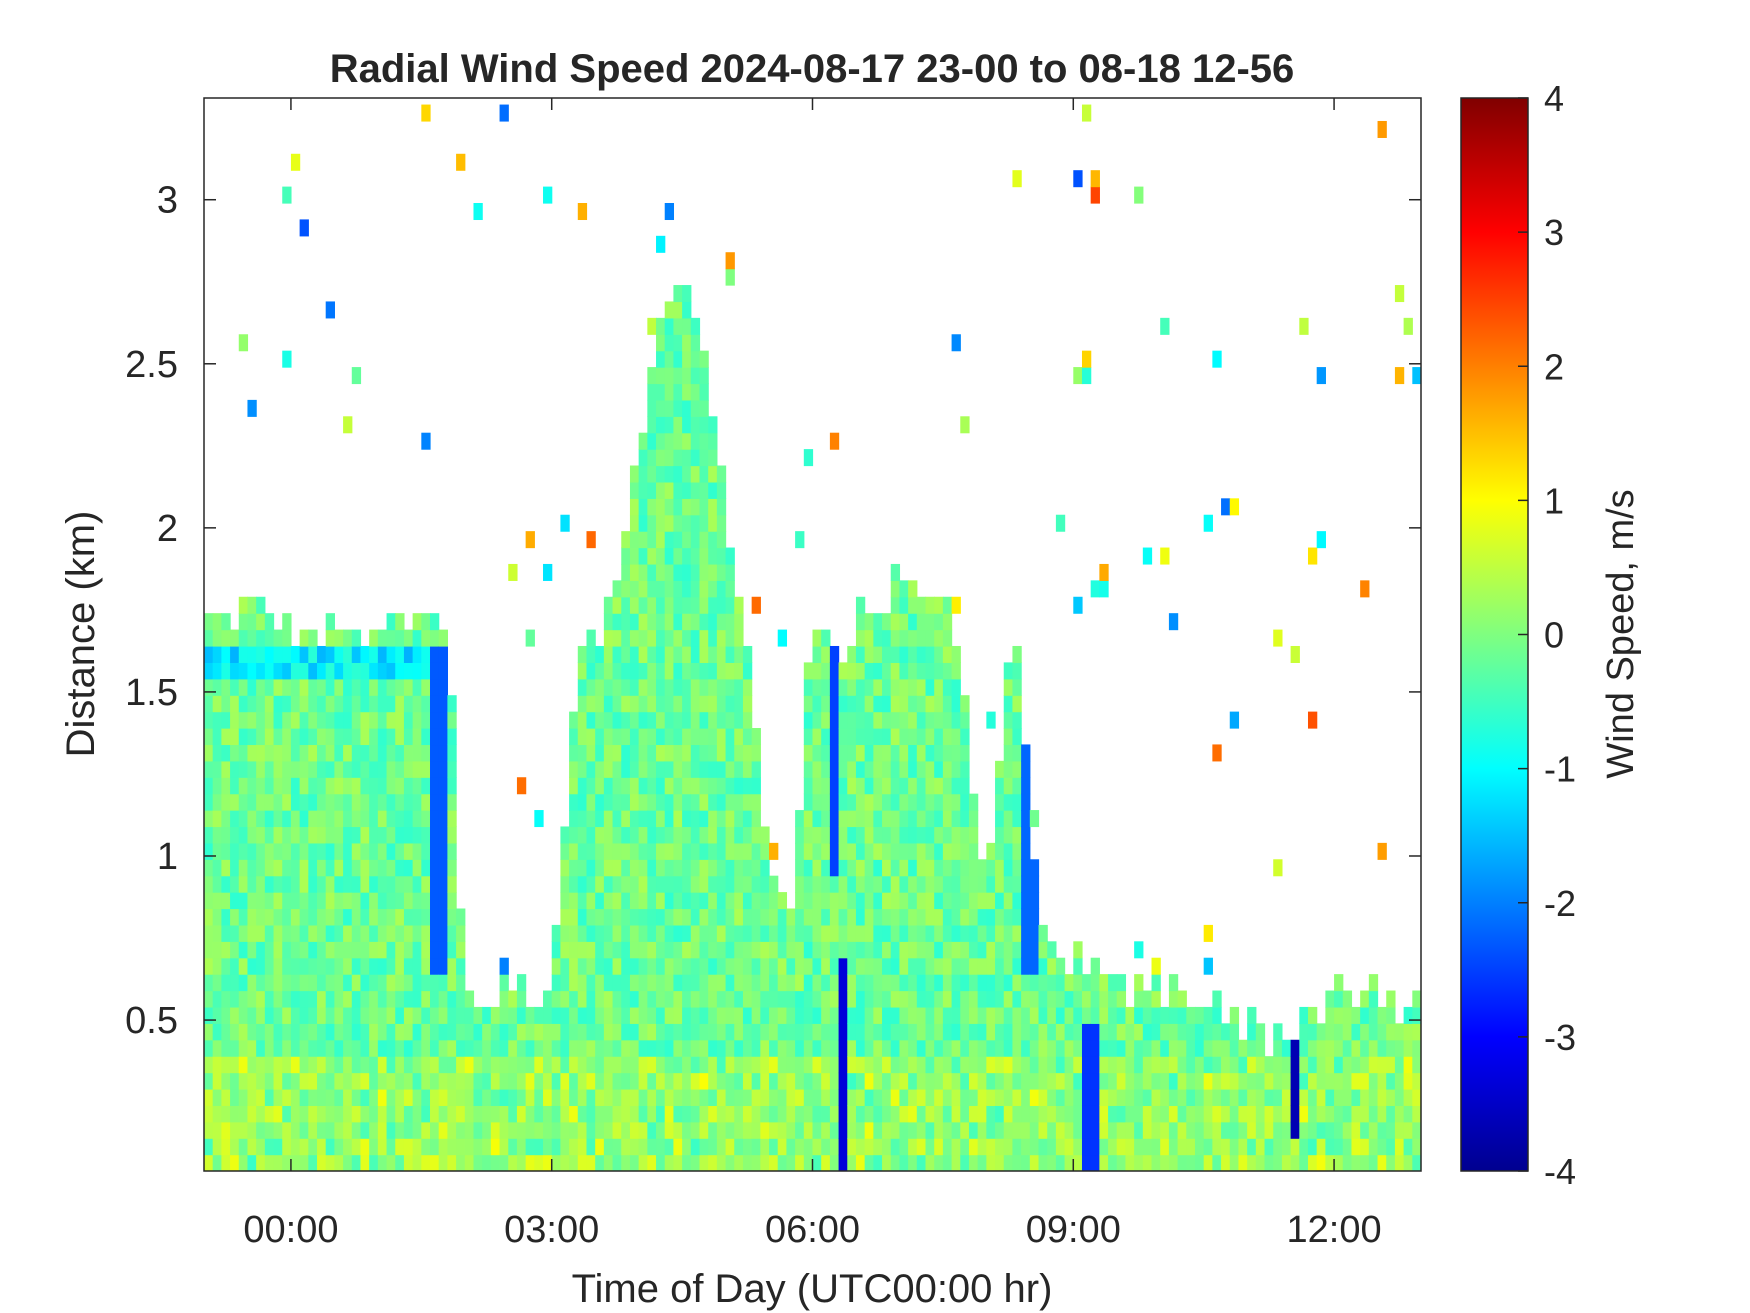  What do you see at coordinates (1554, 98) in the screenshot?
I see `colorbar-tick-label: 4` at bounding box center [1554, 98].